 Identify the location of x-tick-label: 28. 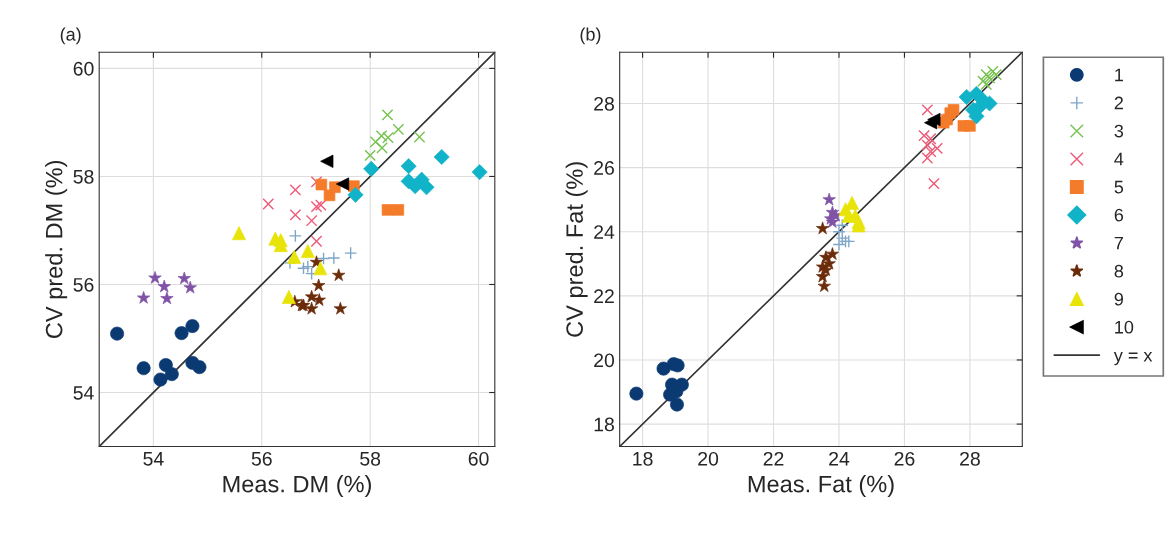
(970, 458).